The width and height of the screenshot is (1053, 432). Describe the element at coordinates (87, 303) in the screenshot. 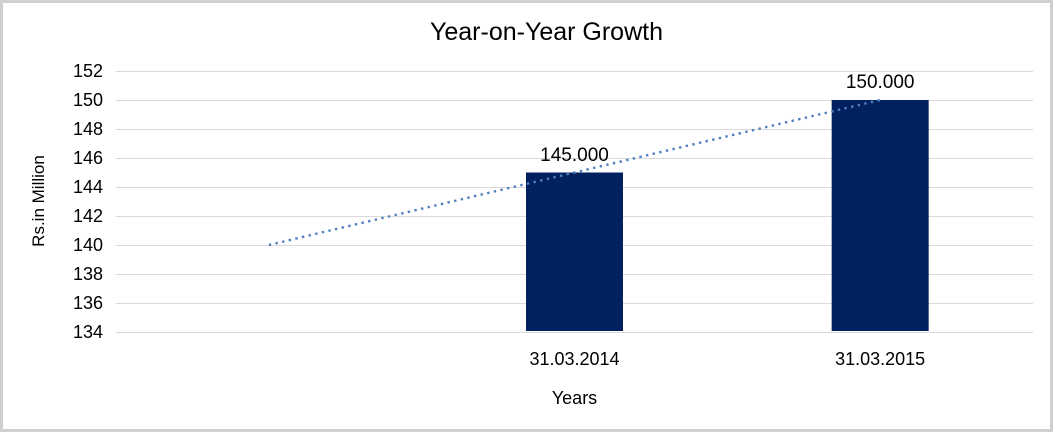

I see `y-tick-label: 136` at that location.